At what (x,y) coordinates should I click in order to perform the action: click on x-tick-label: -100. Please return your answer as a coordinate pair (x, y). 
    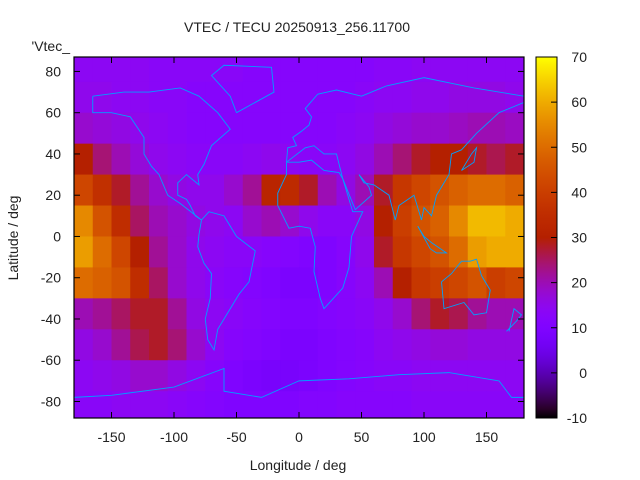
    Looking at the image, I should click on (174, 437).